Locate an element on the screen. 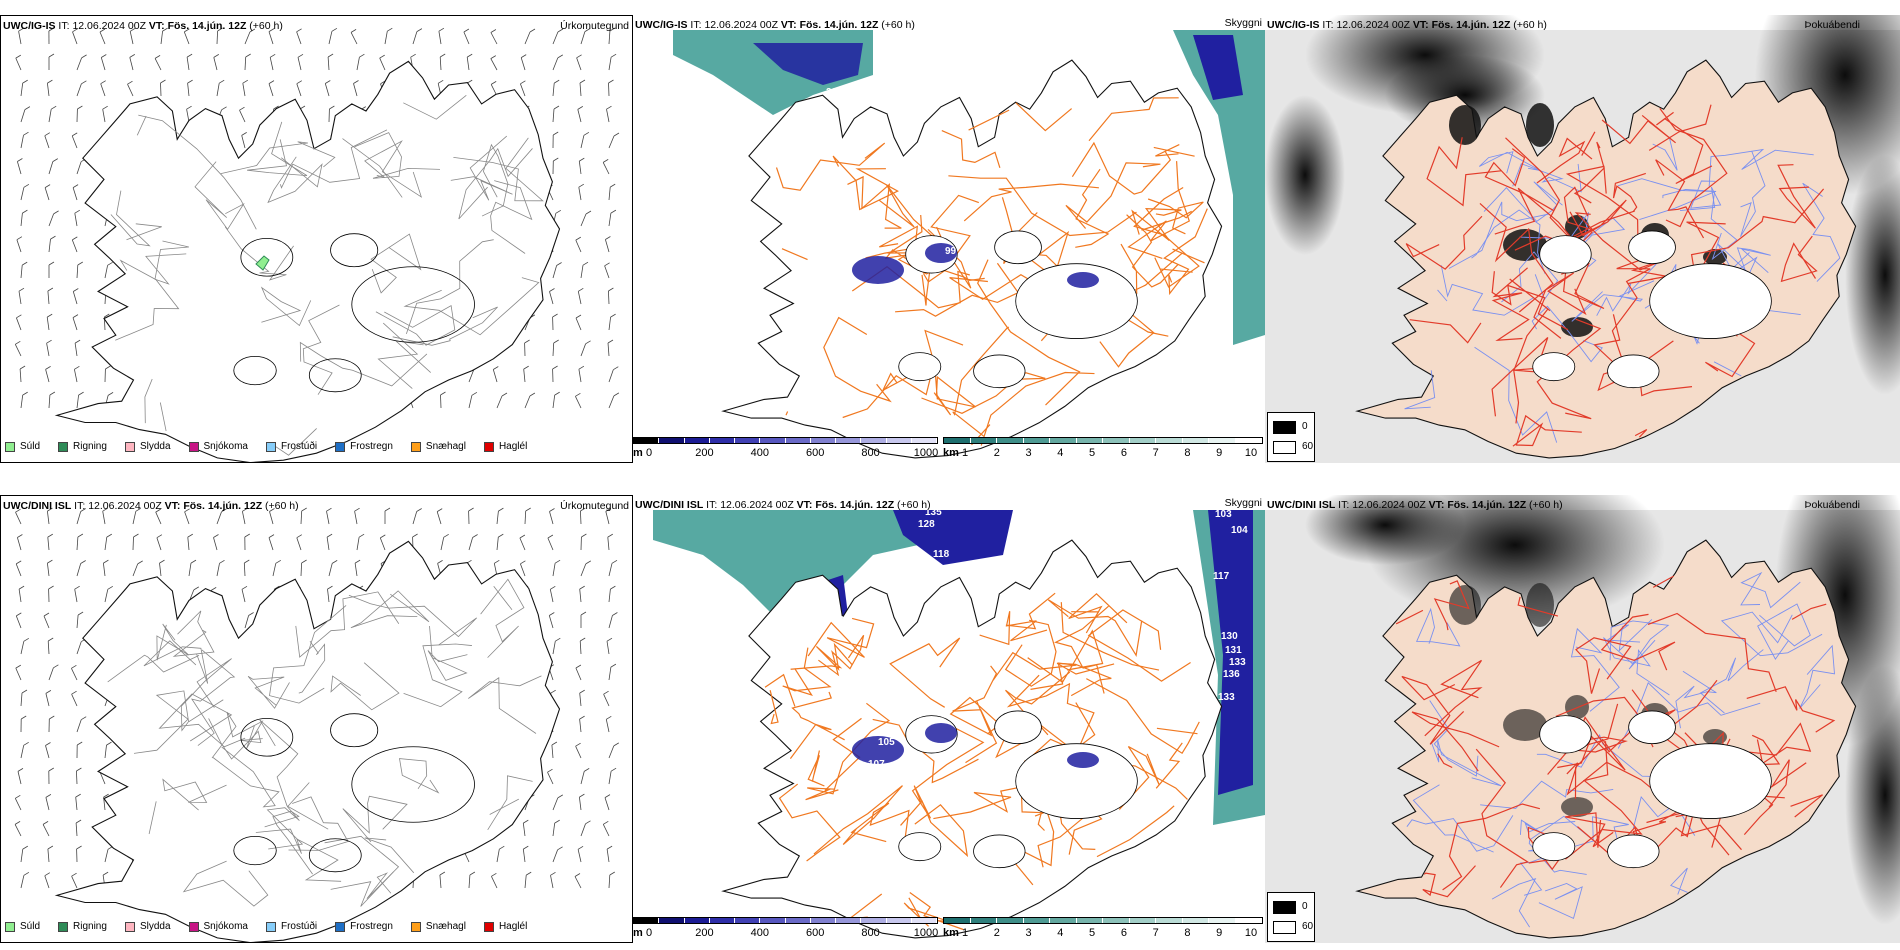 This screenshot has width=1900, height=950. colorbar-tick: 800 is located at coordinates (870, 453).